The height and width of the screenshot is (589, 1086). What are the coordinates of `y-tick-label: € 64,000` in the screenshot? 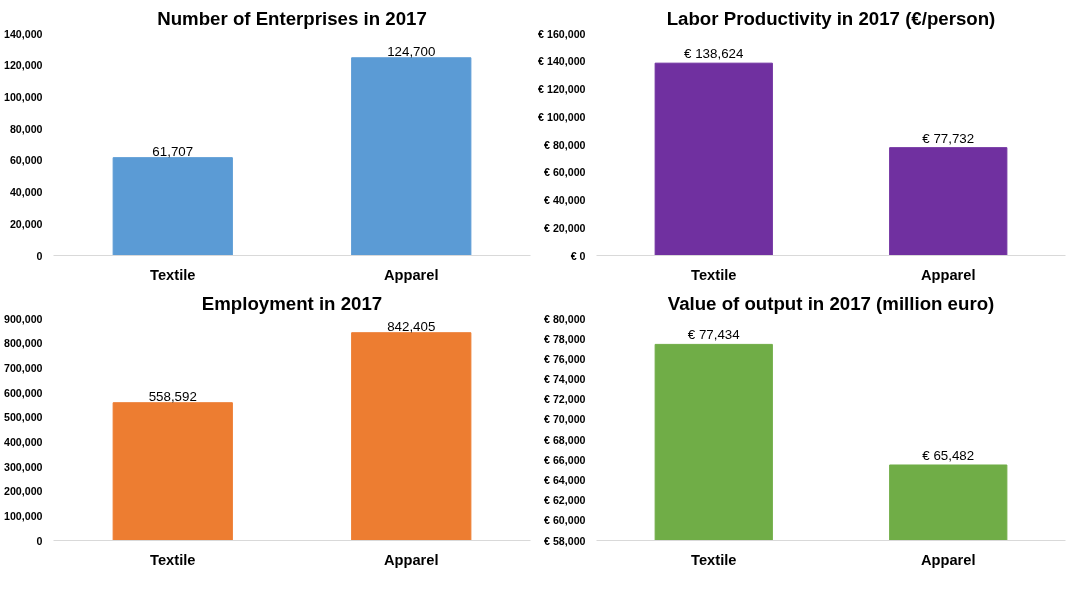 It's located at (565, 479).